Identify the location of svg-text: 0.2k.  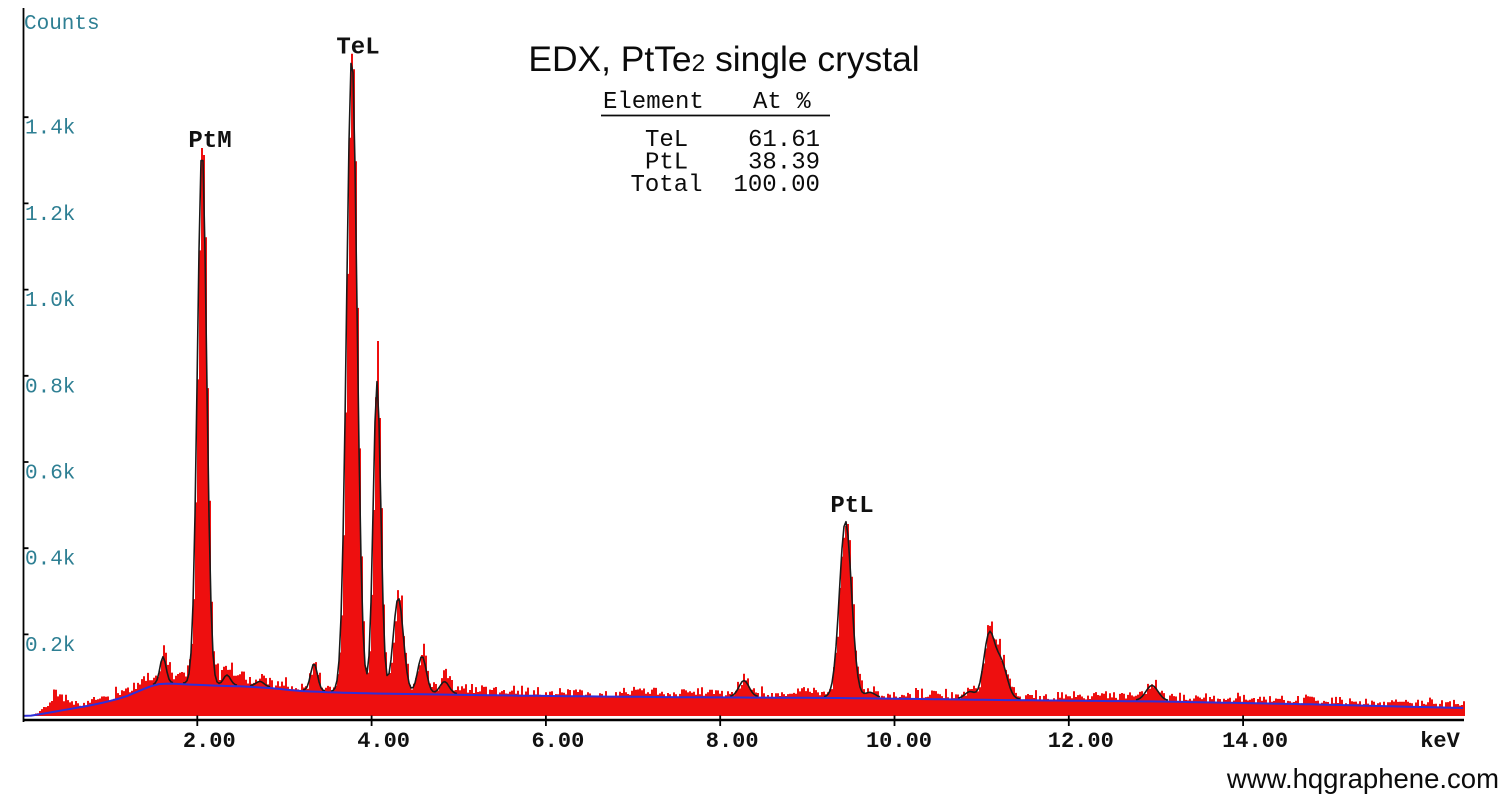
(50, 646).